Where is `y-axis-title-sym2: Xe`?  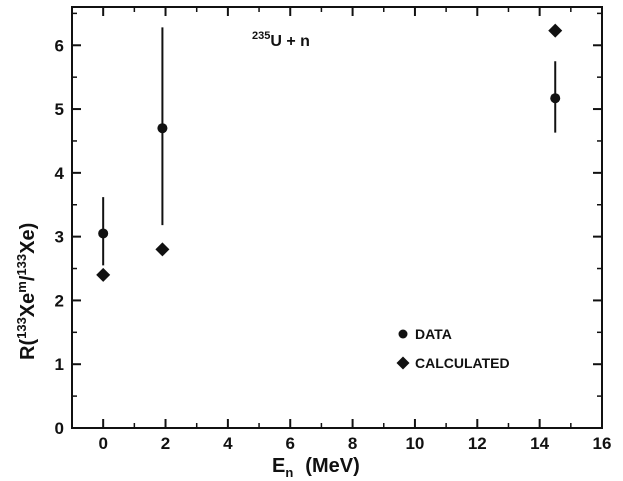 y-axis-title-sym2: Xe is located at coordinates (28, 241).